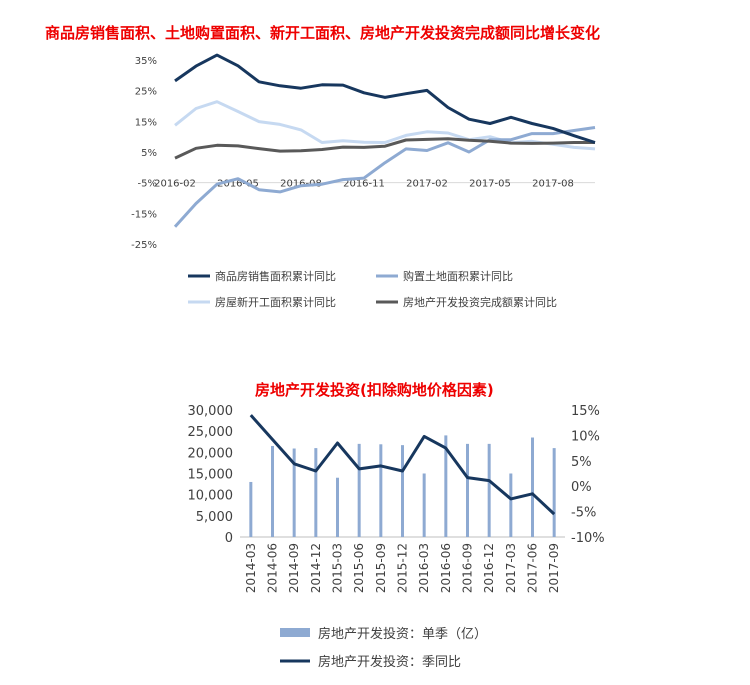  What do you see at coordinates (553, 184) in the screenshot?
I see `chart1-x-tick-label: 2017-08` at bounding box center [553, 184].